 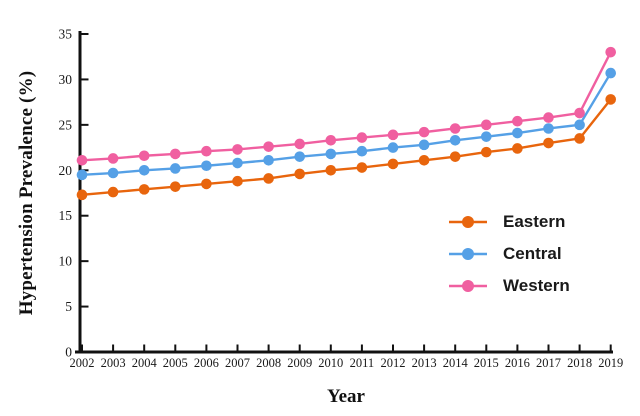 I want to click on x-tick-label: 2005, so click(x=175, y=363).